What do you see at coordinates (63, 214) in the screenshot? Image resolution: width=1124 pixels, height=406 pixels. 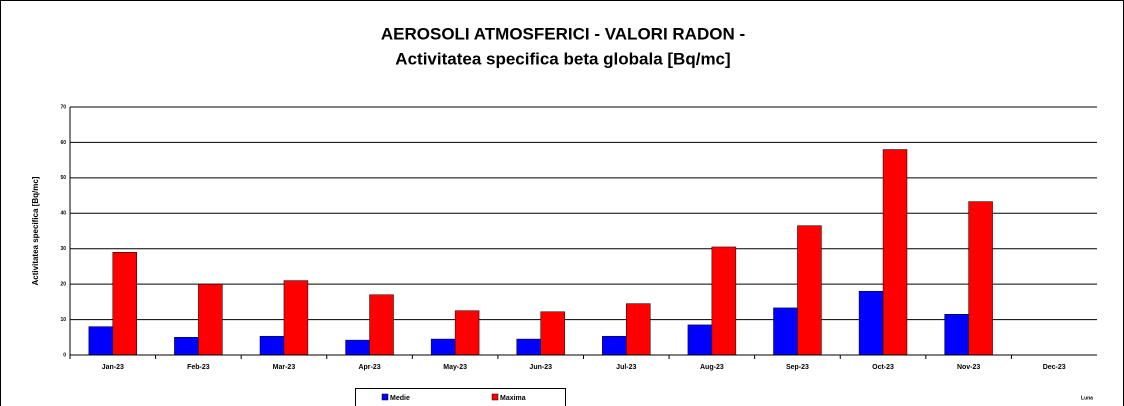 I see `y-tick-label: 40` at bounding box center [63, 214].